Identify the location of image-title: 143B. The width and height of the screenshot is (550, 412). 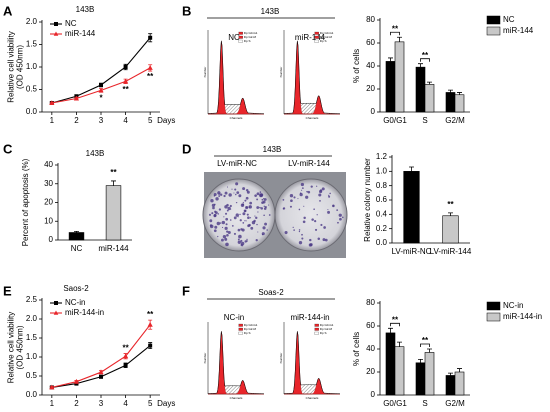
(272, 149).